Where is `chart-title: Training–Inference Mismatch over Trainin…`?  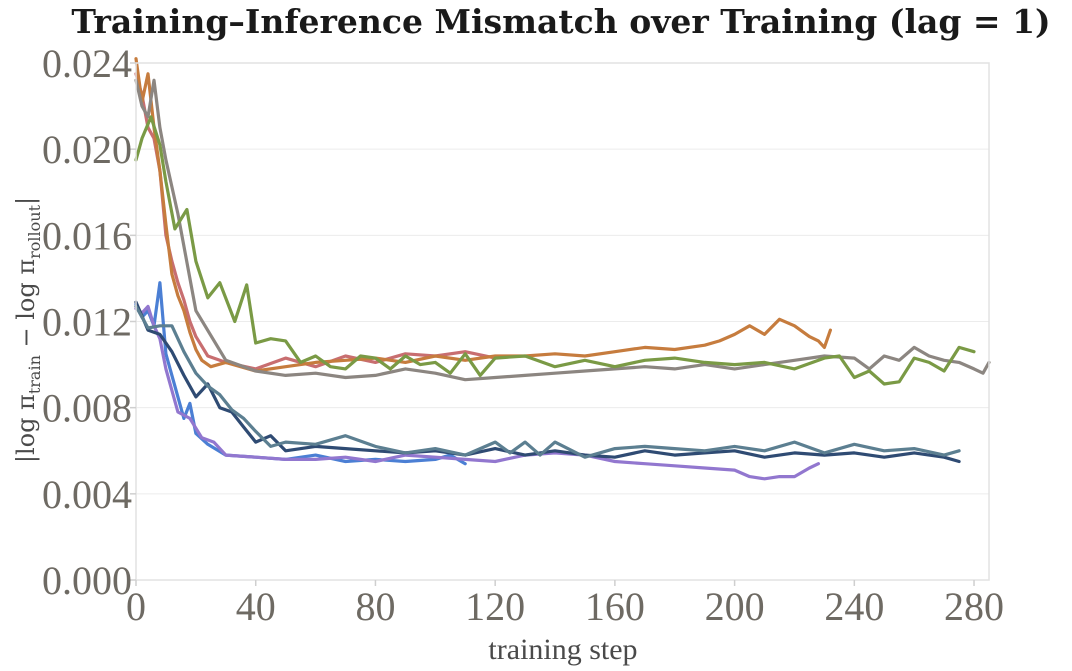 chart-title: Training–Inference Mismatch over Trainin… is located at coordinates (560, 21).